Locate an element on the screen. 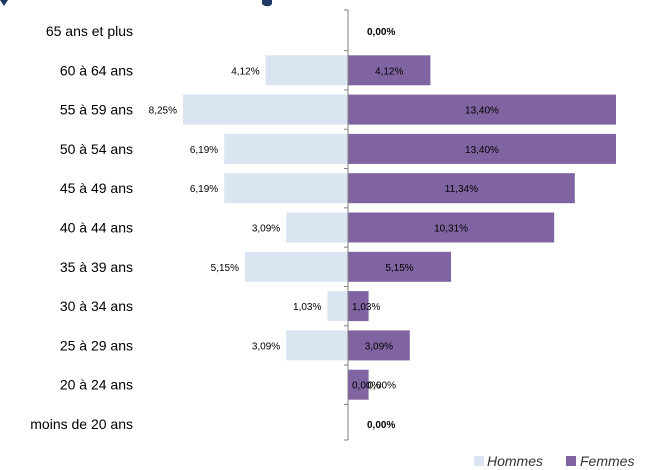  category-label-50-a-54-ans: 50 à 54 ans is located at coordinates (96, 149).